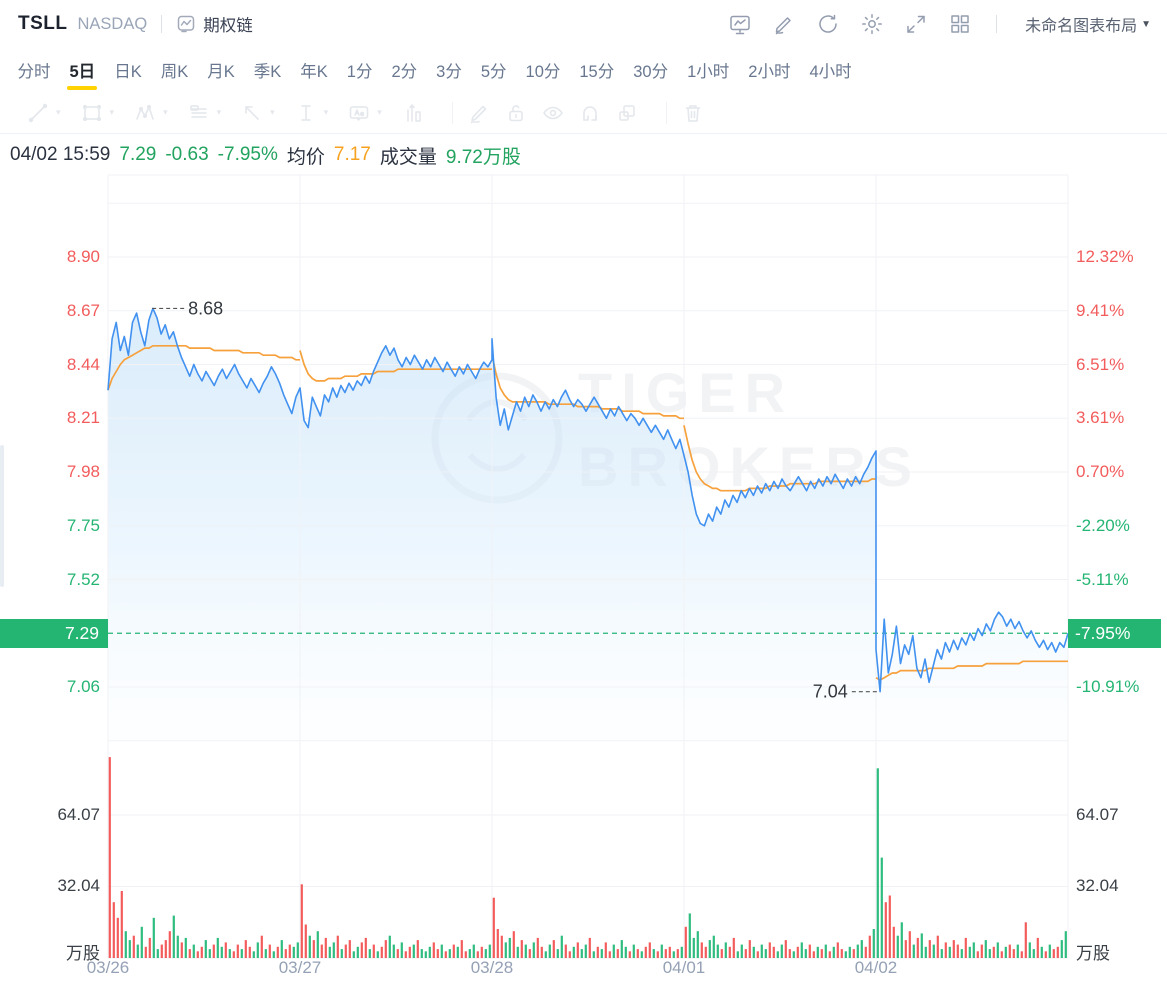 The height and width of the screenshot is (986, 1167). Describe the element at coordinates (352, 154) in the screenshot. I see `avg-price-value: 7.17` at that location.